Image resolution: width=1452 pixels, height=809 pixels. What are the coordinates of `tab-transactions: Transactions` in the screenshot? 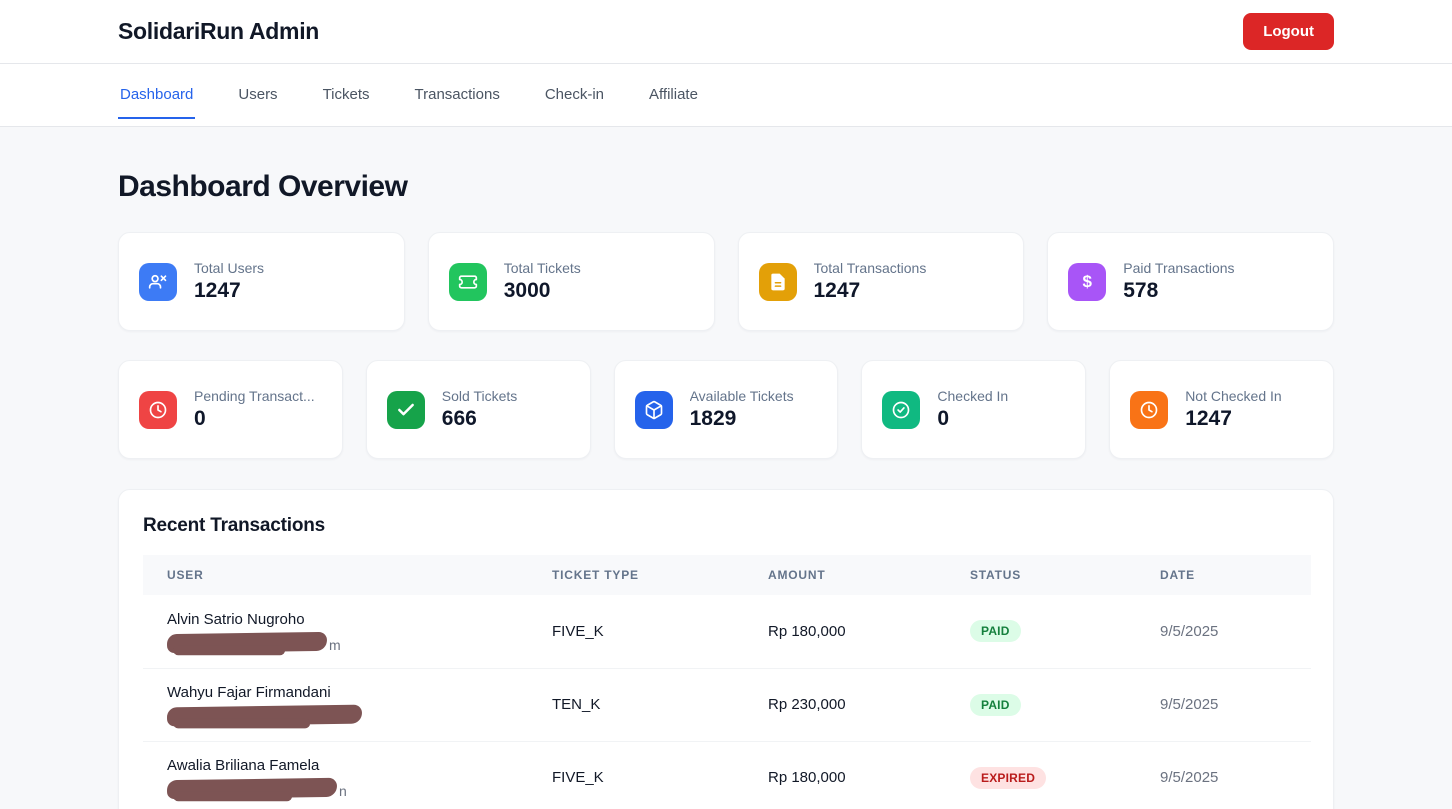 It's located at (457, 94).